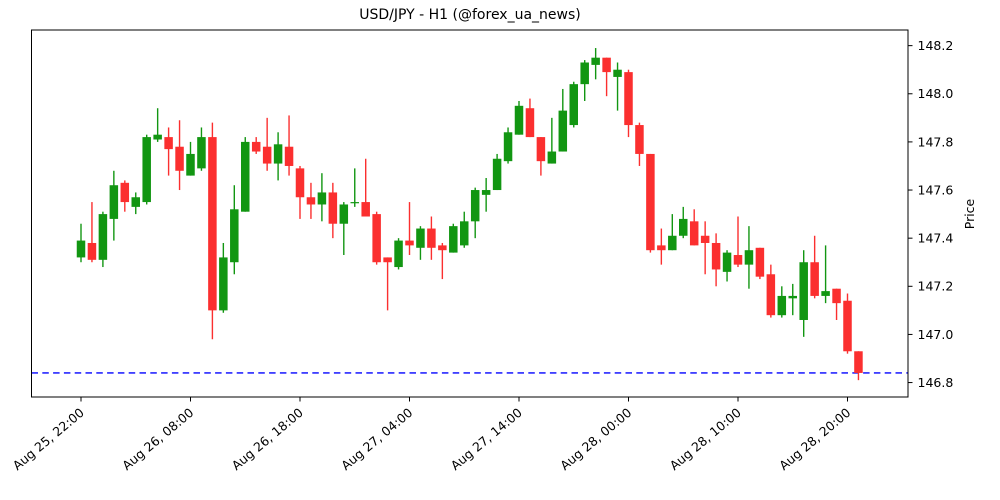  Describe the element at coordinates (936, 382) in the screenshot. I see `y-tick-label: 146.8` at that location.